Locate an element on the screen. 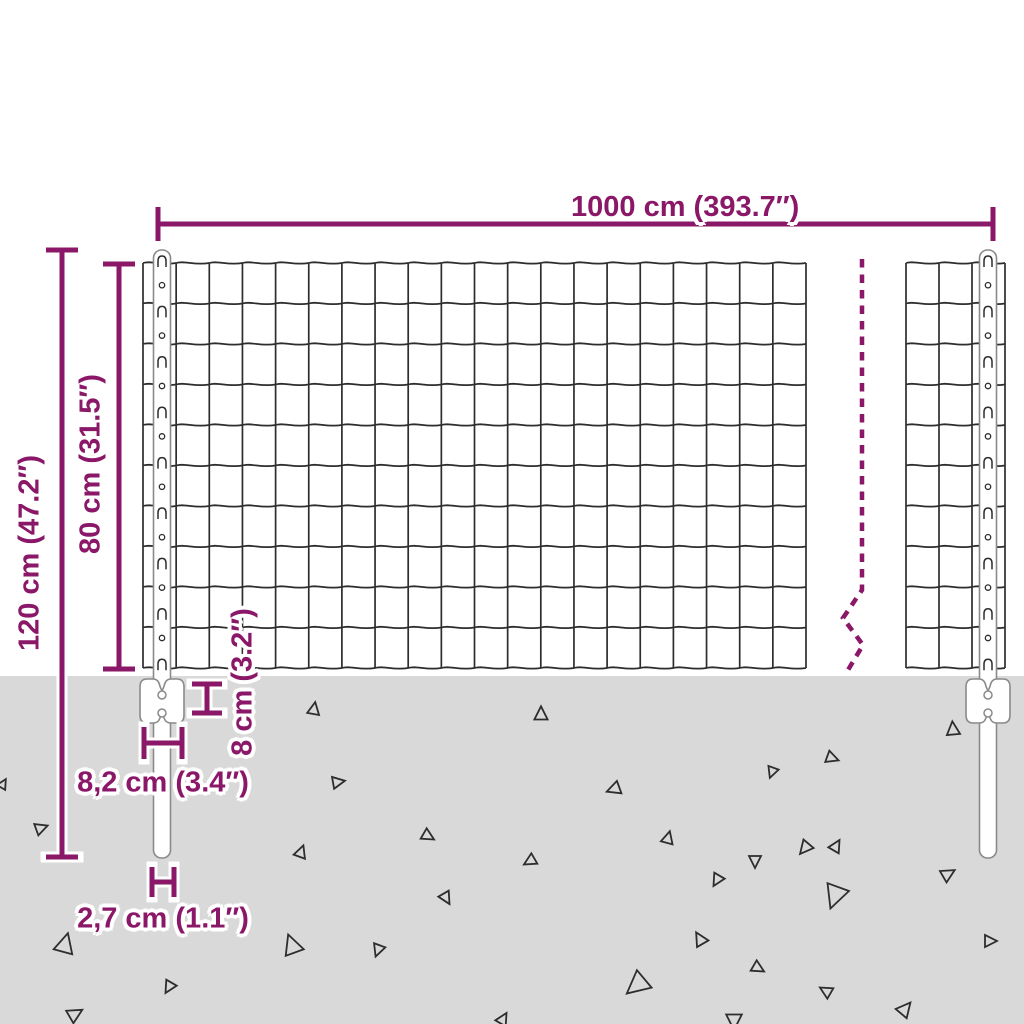 This screenshot has height=1024, width=1024. label-post-width: 2,7 cm (1.1″) is located at coordinates (163, 918).